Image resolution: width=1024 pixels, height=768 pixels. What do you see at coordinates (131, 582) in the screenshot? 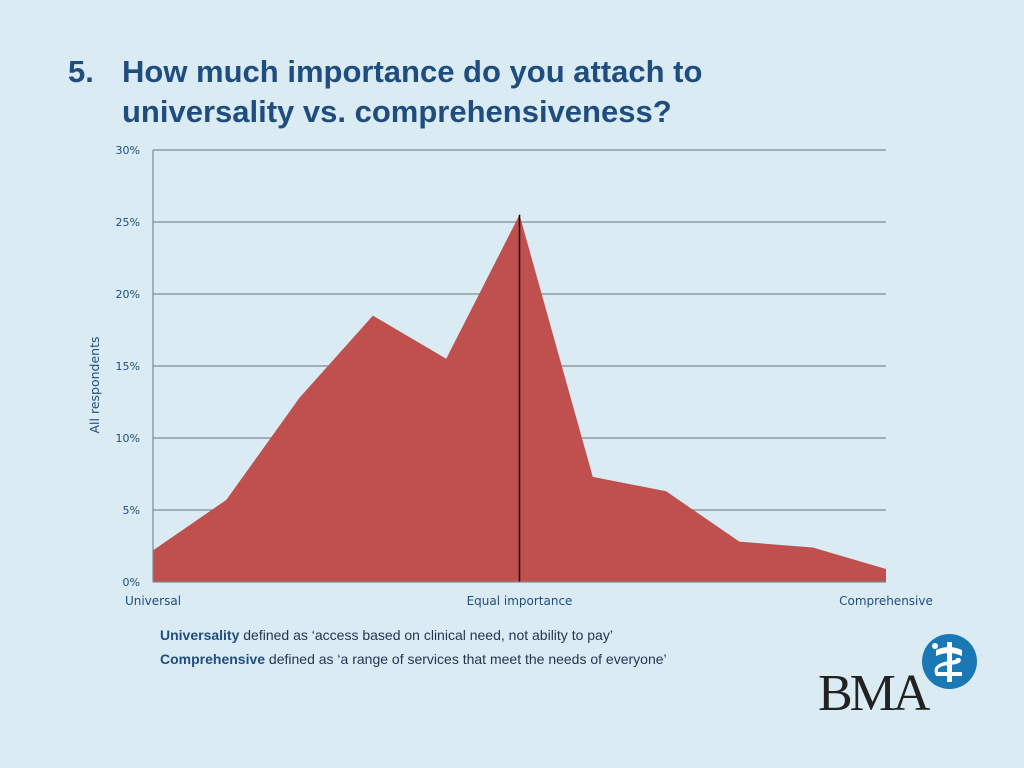
I see `y-tick-label: 0%` at bounding box center [131, 582].